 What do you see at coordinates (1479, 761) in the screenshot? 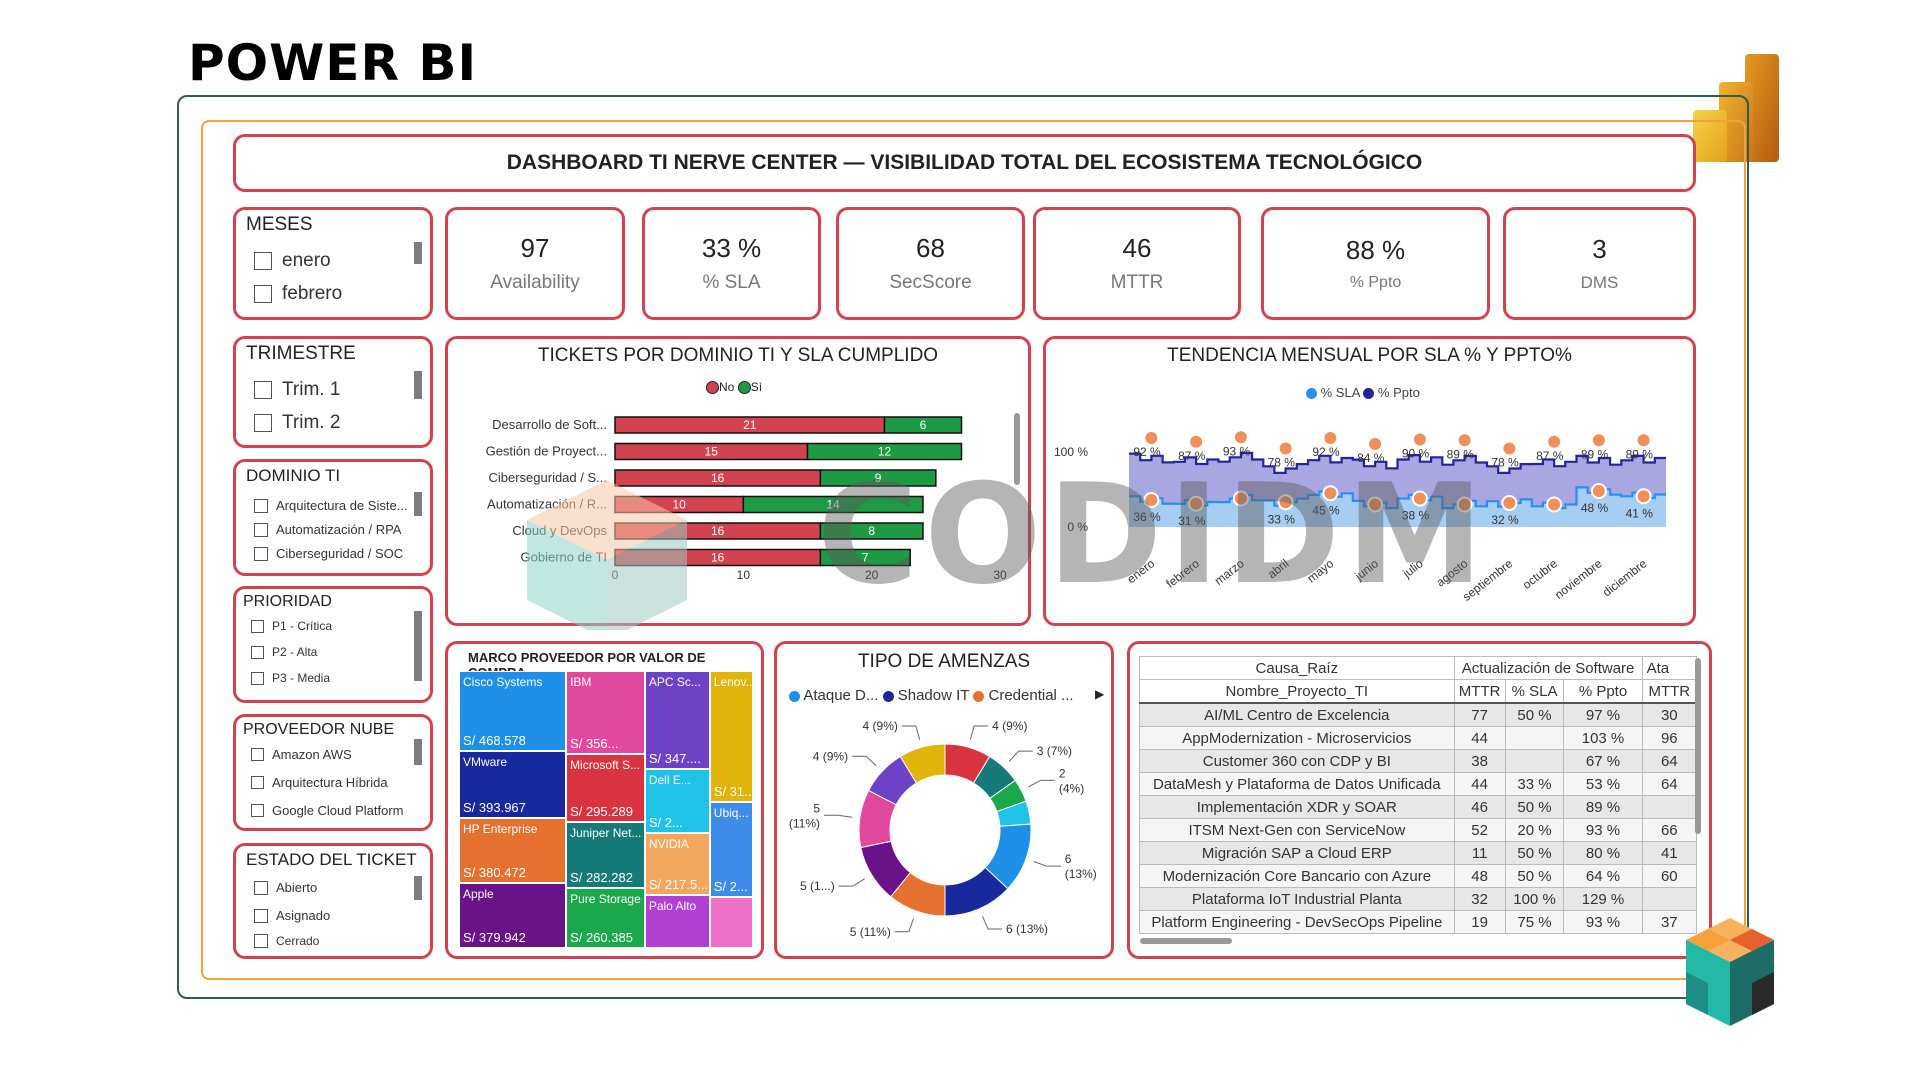
I see `table-cell: 38` at bounding box center [1479, 761].